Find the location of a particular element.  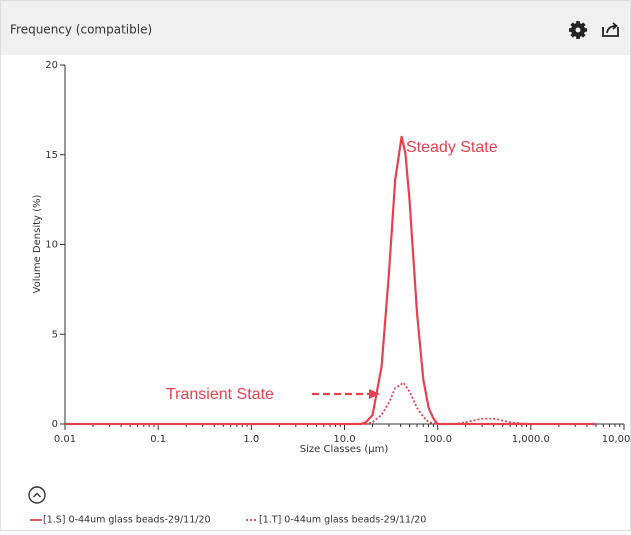

legend-label: [1.S] 0-44um glass beads-29/11/20 is located at coordinates (127, 520).